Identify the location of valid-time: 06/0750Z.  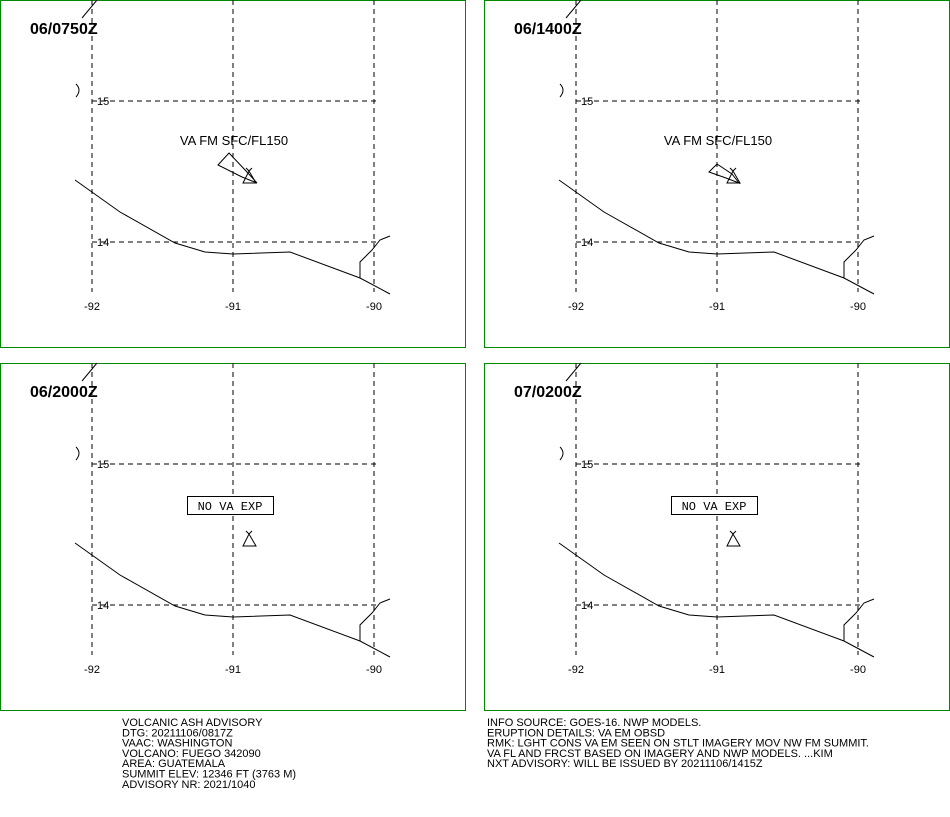
(64, 29).